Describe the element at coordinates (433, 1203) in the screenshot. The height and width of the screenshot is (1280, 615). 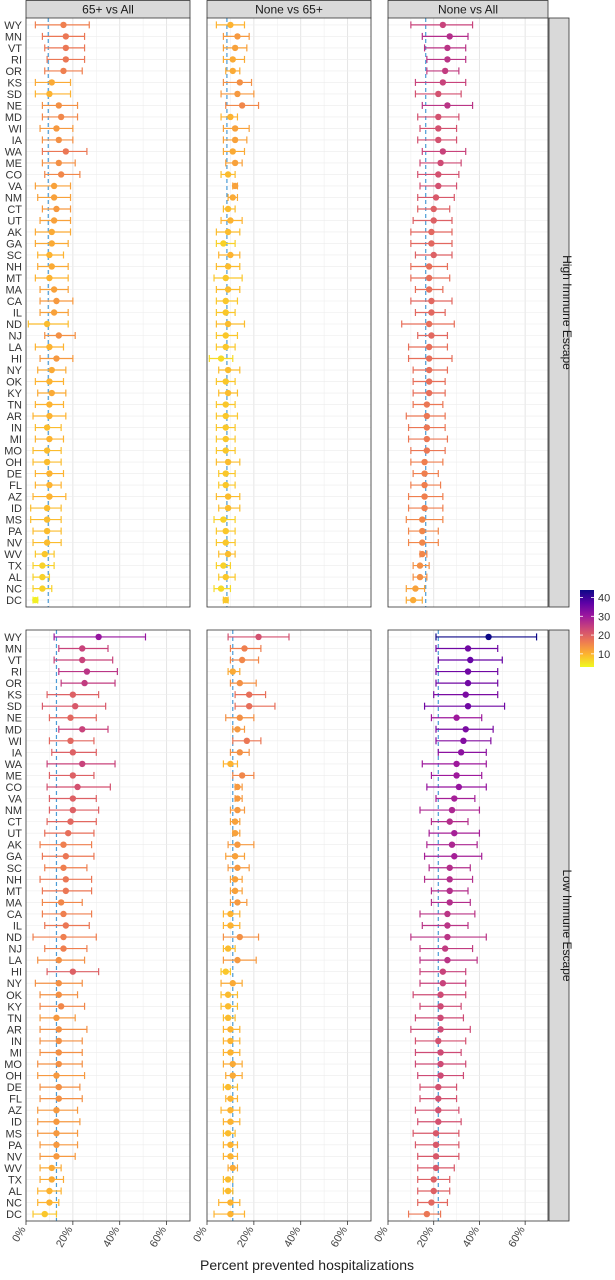
I see `estimate-nc` at that location.